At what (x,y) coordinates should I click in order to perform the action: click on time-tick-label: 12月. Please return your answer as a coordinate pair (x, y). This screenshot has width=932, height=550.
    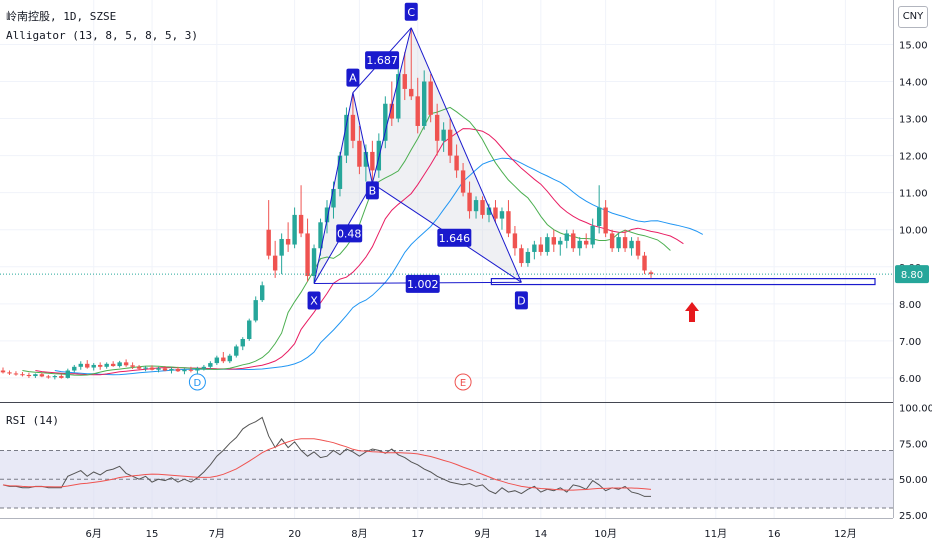
    Looking at the image, I should click on (845, 534).